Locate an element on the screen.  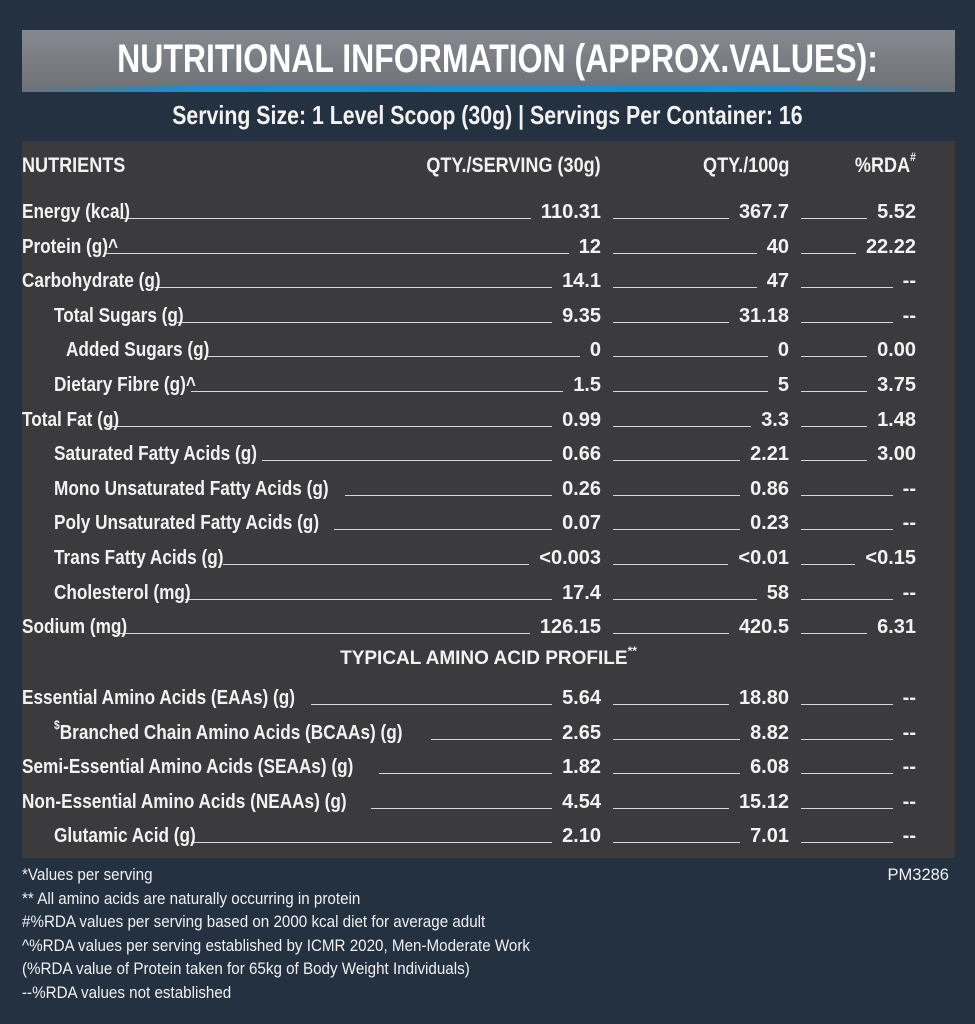
qty-per-100g: 3.3 is located at coordinates (775, 419).